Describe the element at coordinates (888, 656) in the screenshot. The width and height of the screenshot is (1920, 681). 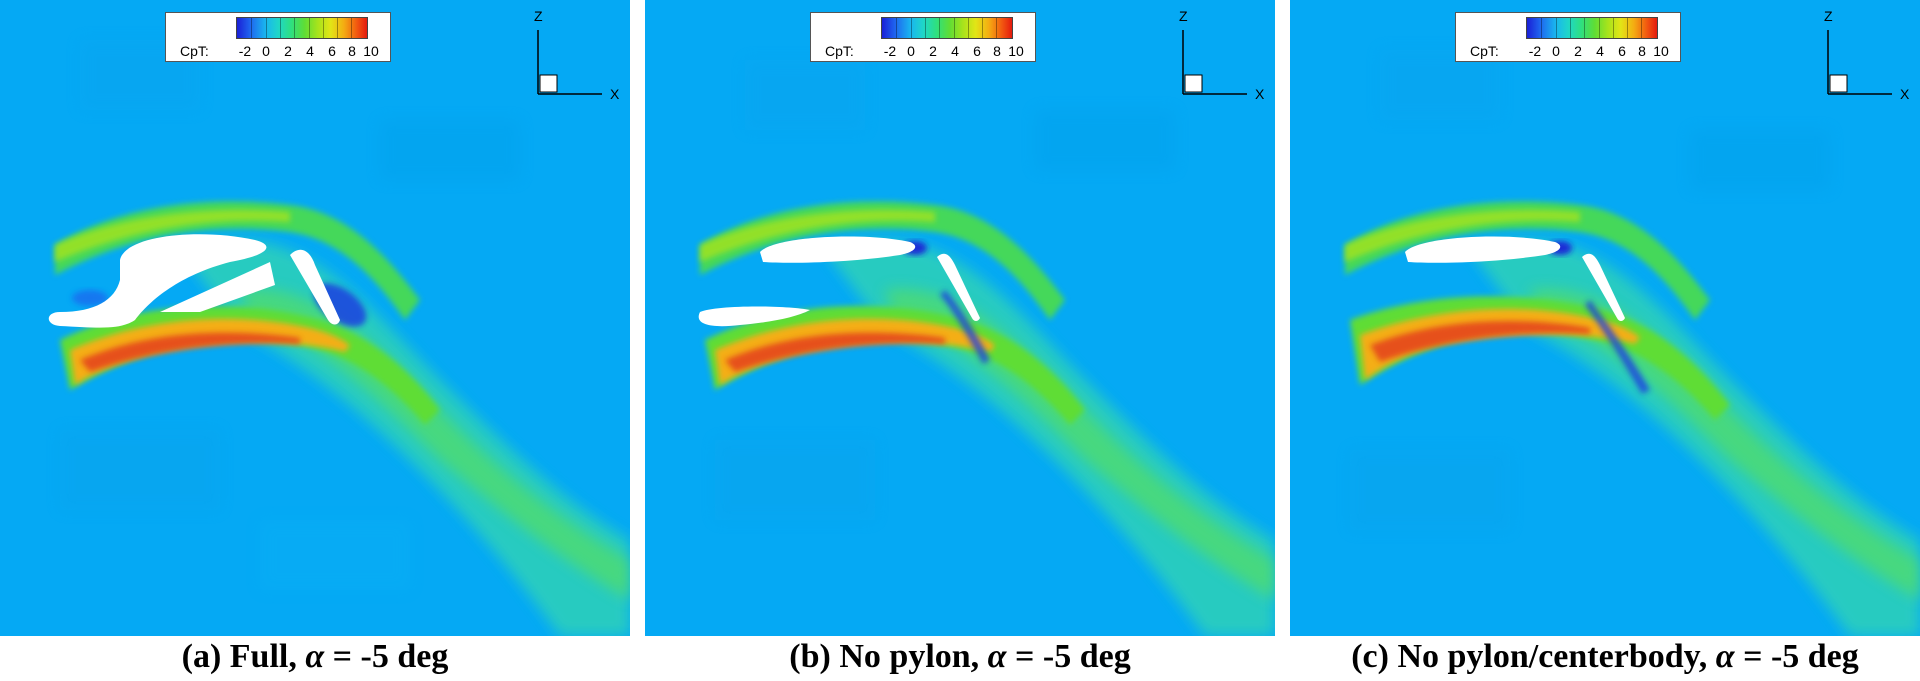
I see `caption-text: (b) No pylon,` at that location.